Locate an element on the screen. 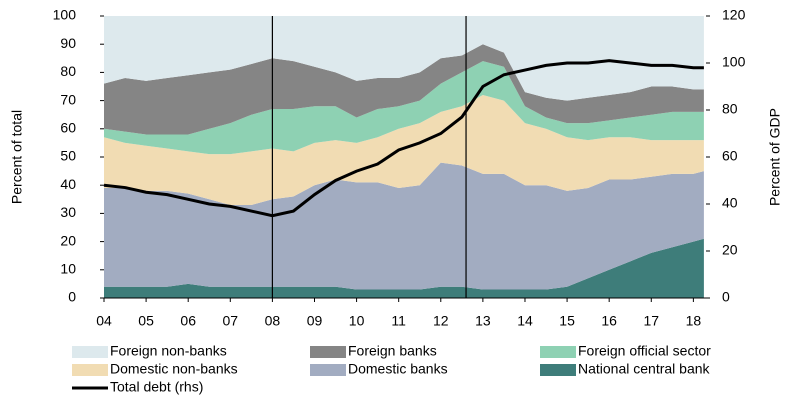  y-tick-label: 30 is located at coordinates (68, 212).